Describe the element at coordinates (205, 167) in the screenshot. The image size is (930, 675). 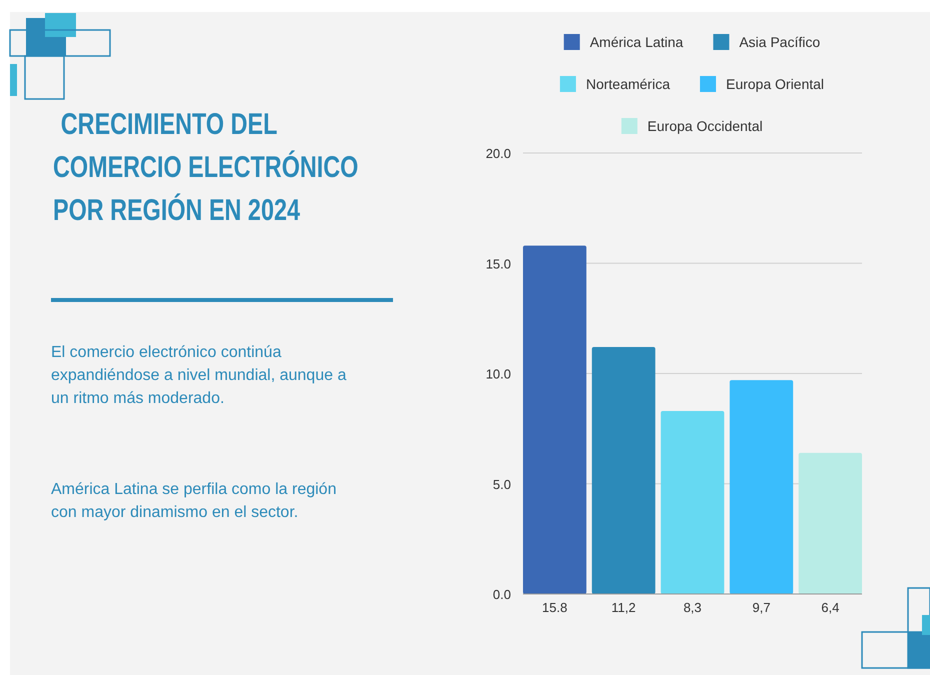
I see `text: CRECIMIENTO DEL COMERCIO ELECTRÓNICO POR REGIÓN EN 2024` at that location.